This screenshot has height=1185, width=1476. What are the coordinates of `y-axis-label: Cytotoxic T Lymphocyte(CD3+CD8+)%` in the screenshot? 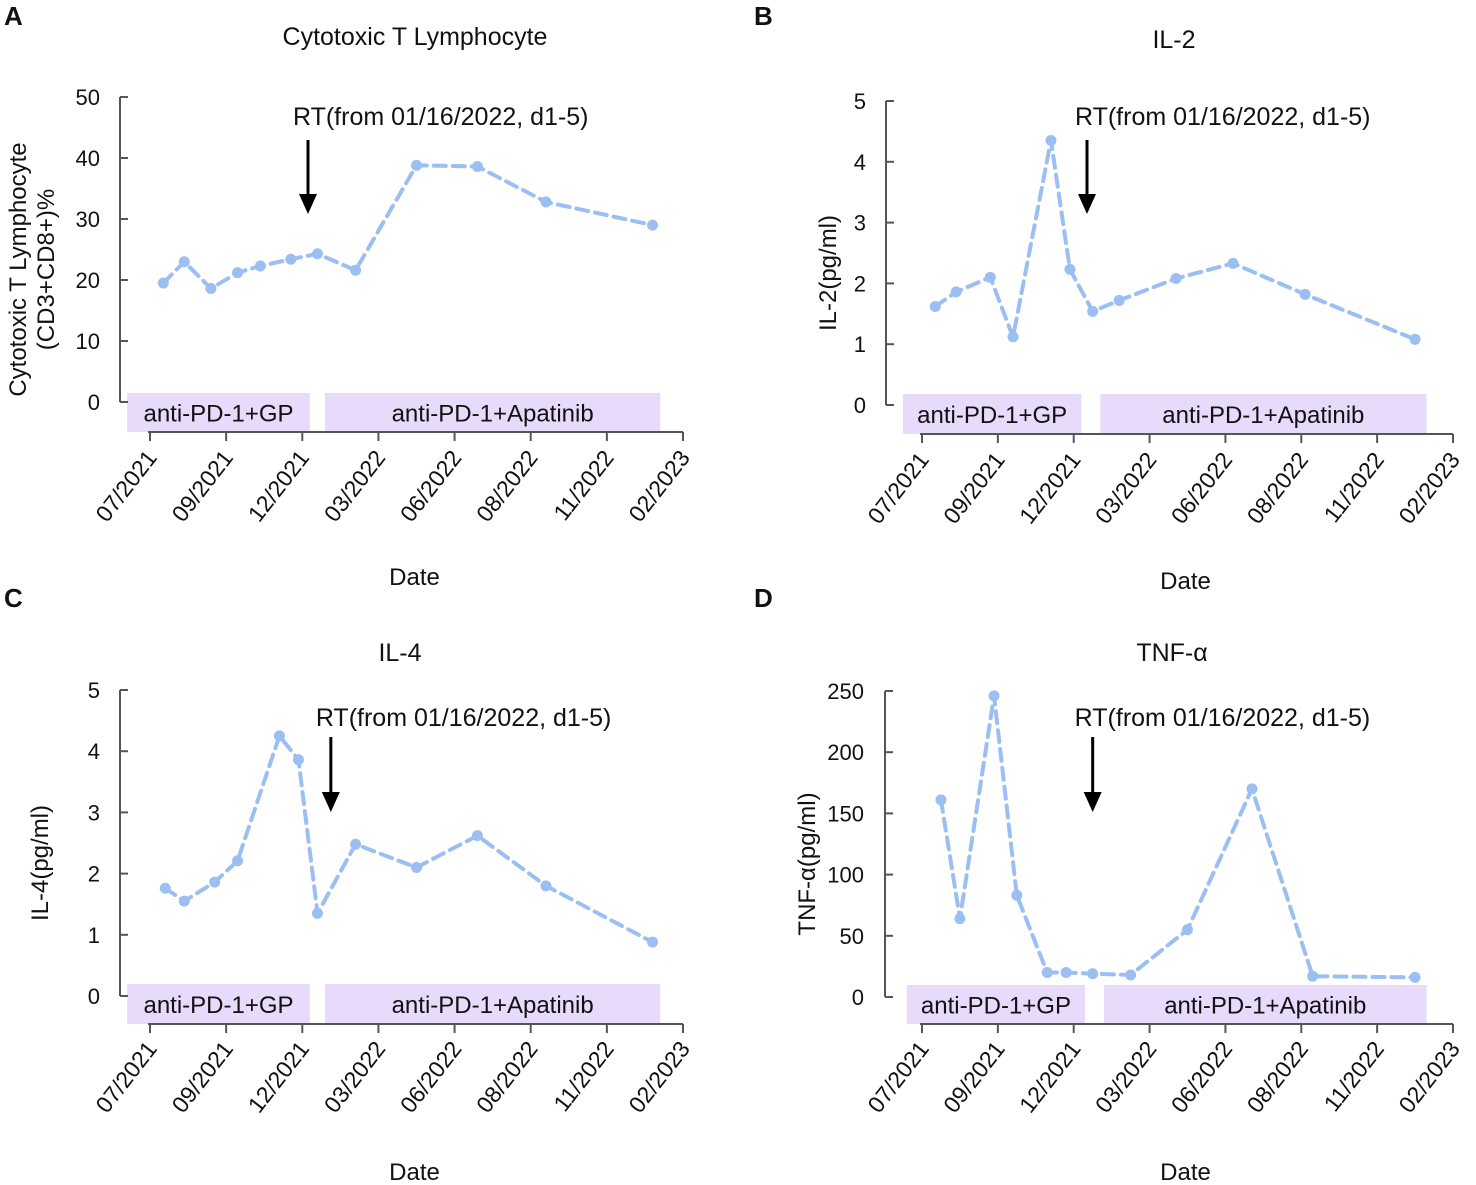 It's located at (32, 269).